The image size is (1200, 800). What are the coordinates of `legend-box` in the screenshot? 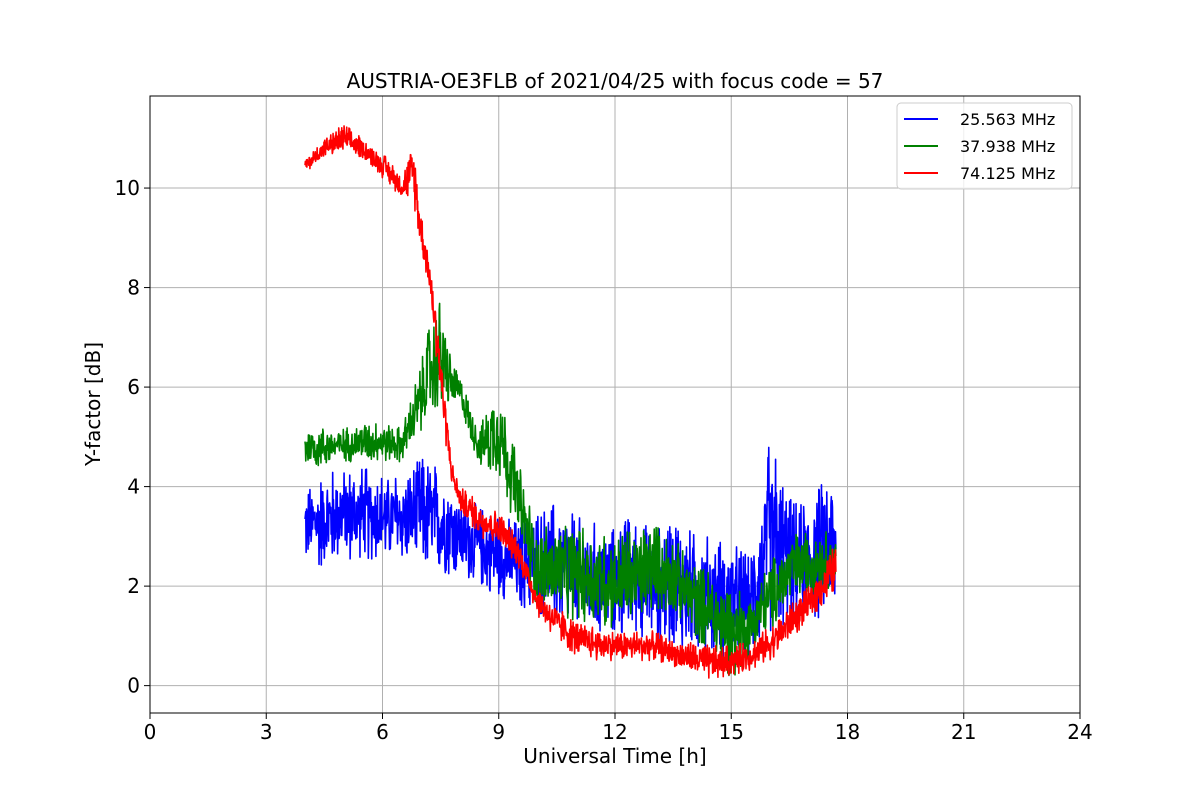 It's located at (984, 146).